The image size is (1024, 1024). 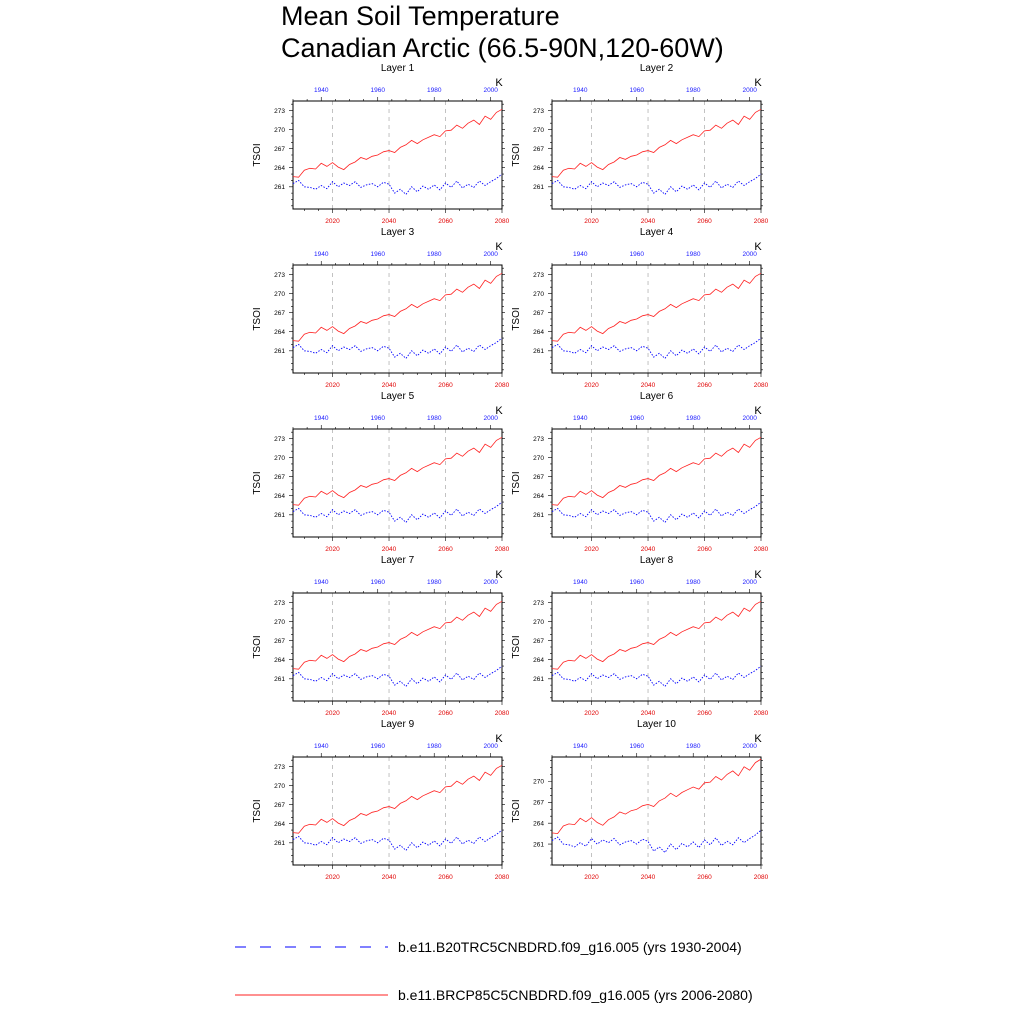 What do you see at coordinates (398, 232) in the screenshot?
I see `panel-title: Layer 3` at bounding box center [398, 232].